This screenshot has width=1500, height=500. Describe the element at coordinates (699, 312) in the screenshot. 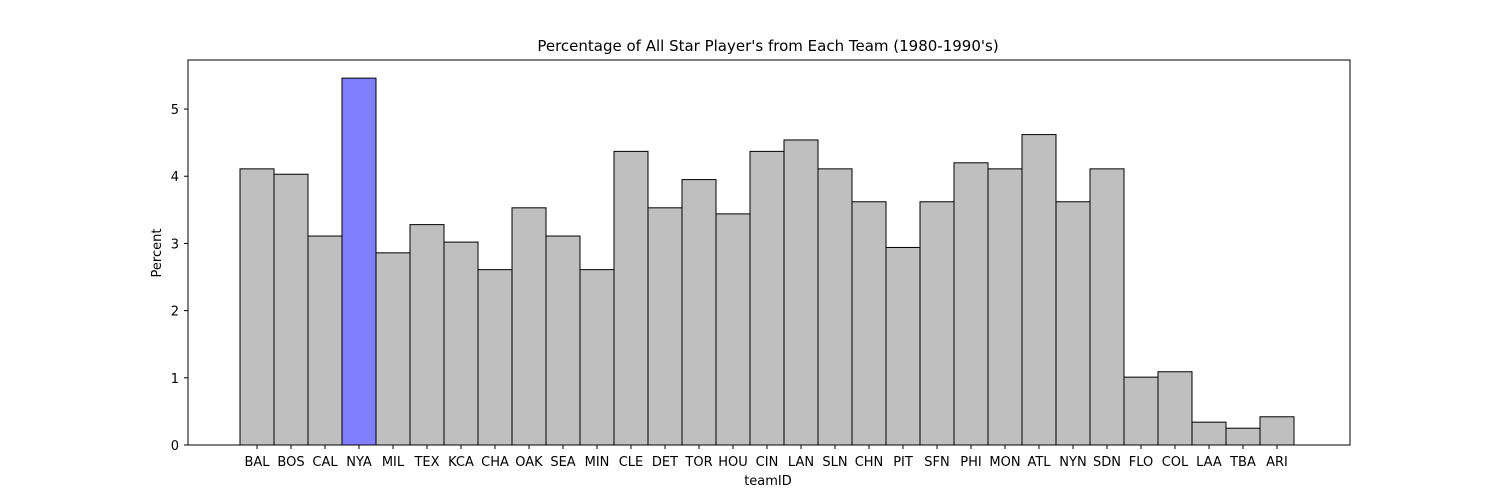

I see `bar-tor` at that location.